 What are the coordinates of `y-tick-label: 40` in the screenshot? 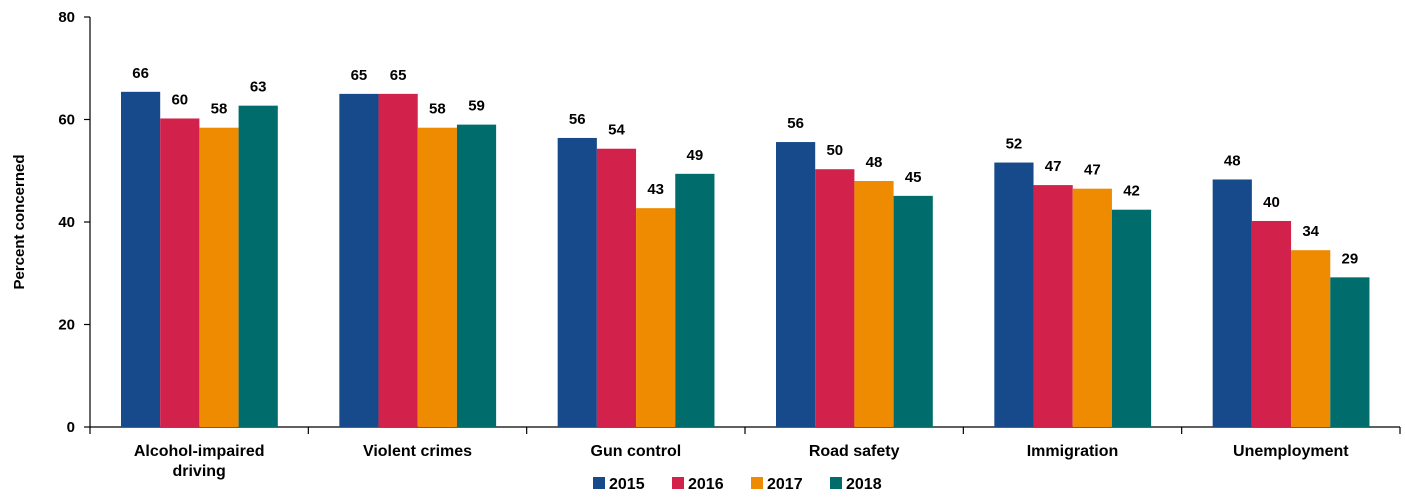 It's located at (66, 222).